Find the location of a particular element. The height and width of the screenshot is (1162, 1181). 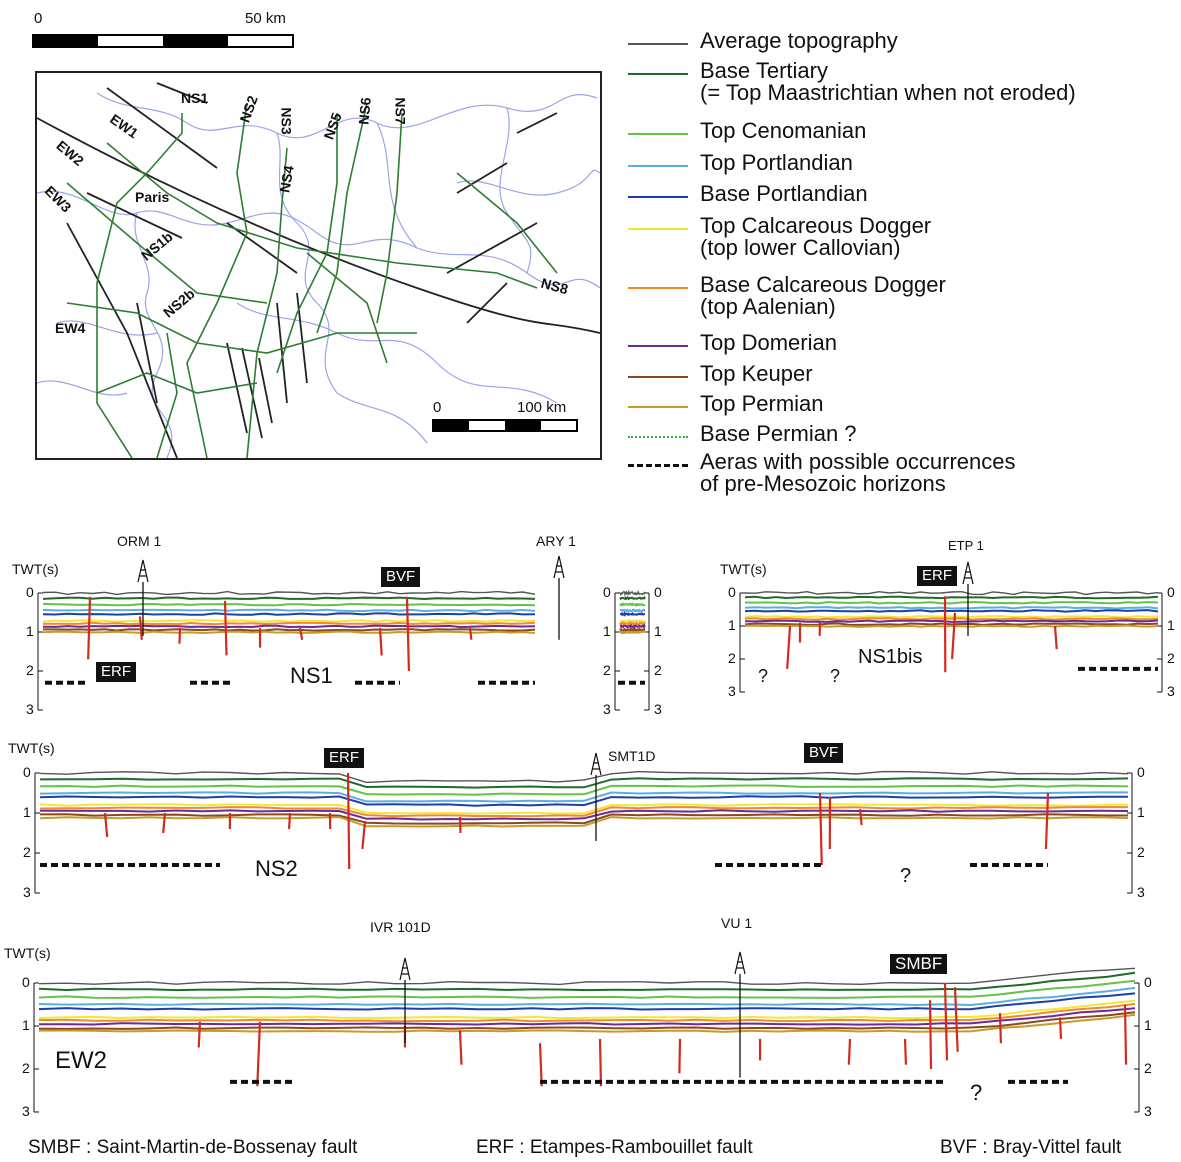

ns2-fault-erf: ERF is located at coordinates (344, 758).